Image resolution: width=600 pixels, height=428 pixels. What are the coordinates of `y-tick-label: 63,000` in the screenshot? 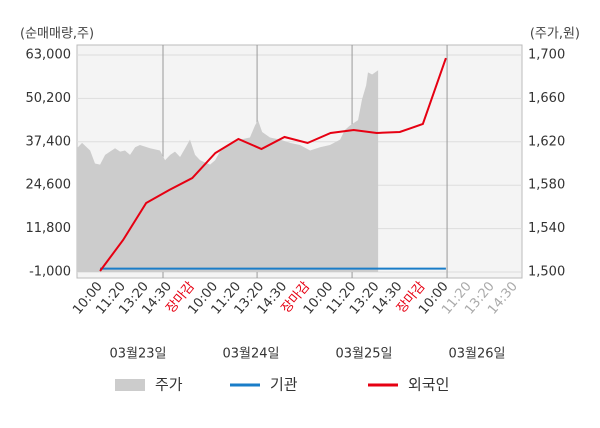 It's located at (49, 55).